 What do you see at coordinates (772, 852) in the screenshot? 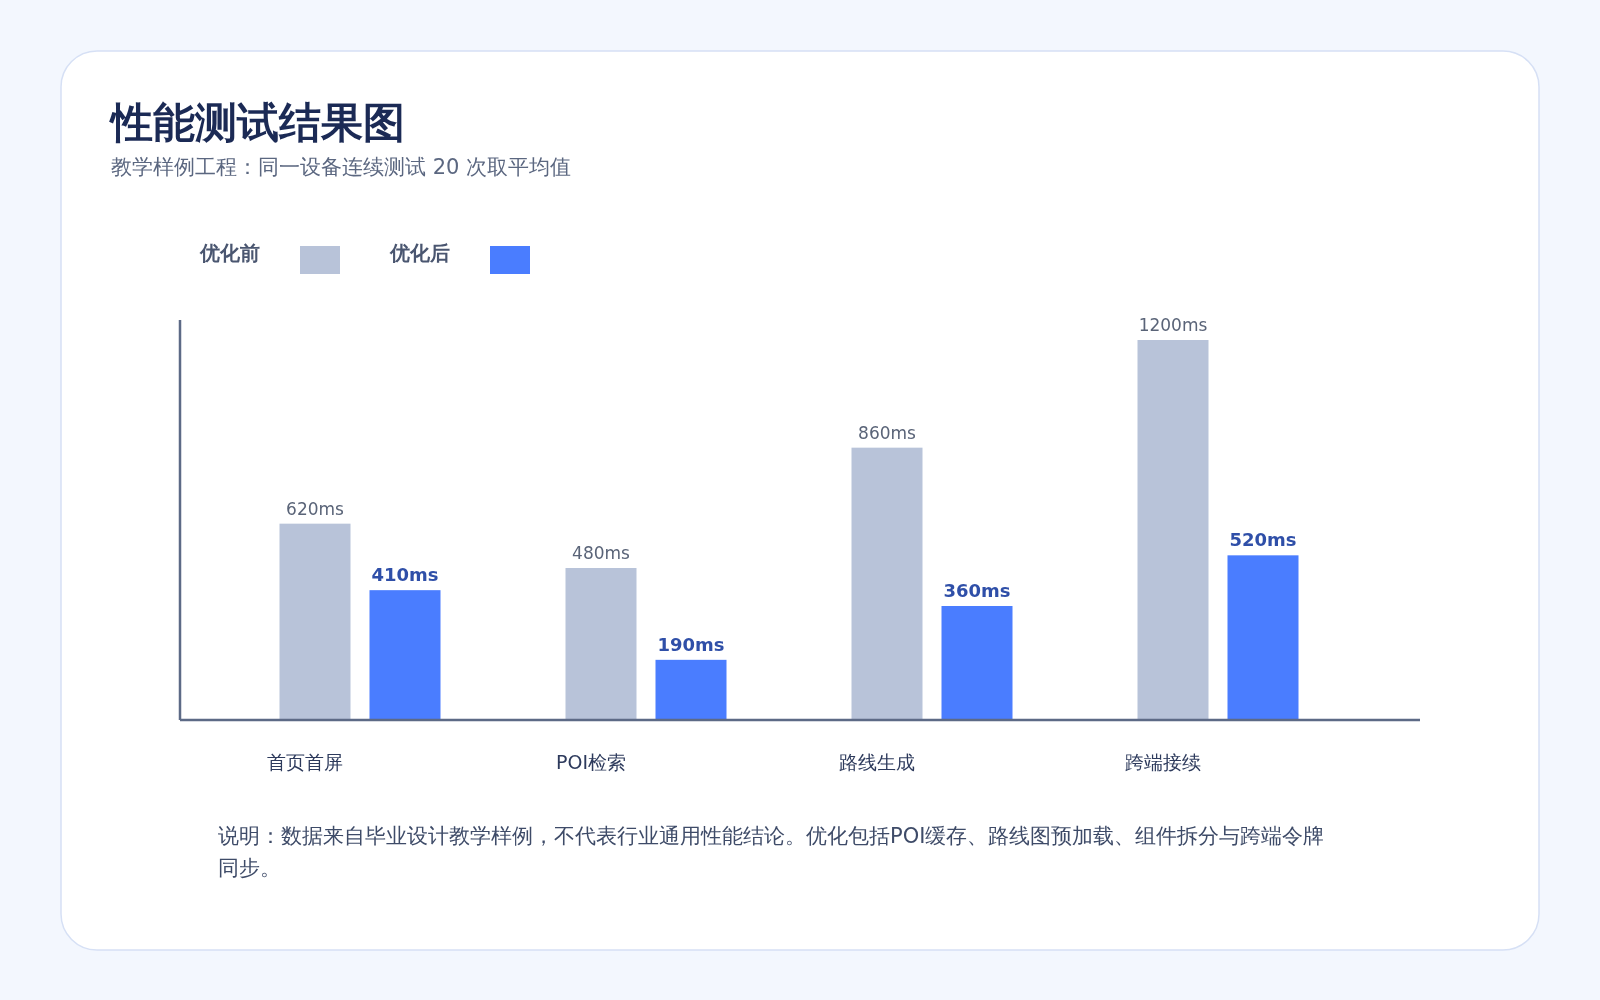
I see `text: 说明：数据来自毕业设计教学样例，不代表行业通用性能结论。优化包括POI缓存、路线图预加载、组件拆分与跨端令牌同步。` at bounding box center [772, 852].